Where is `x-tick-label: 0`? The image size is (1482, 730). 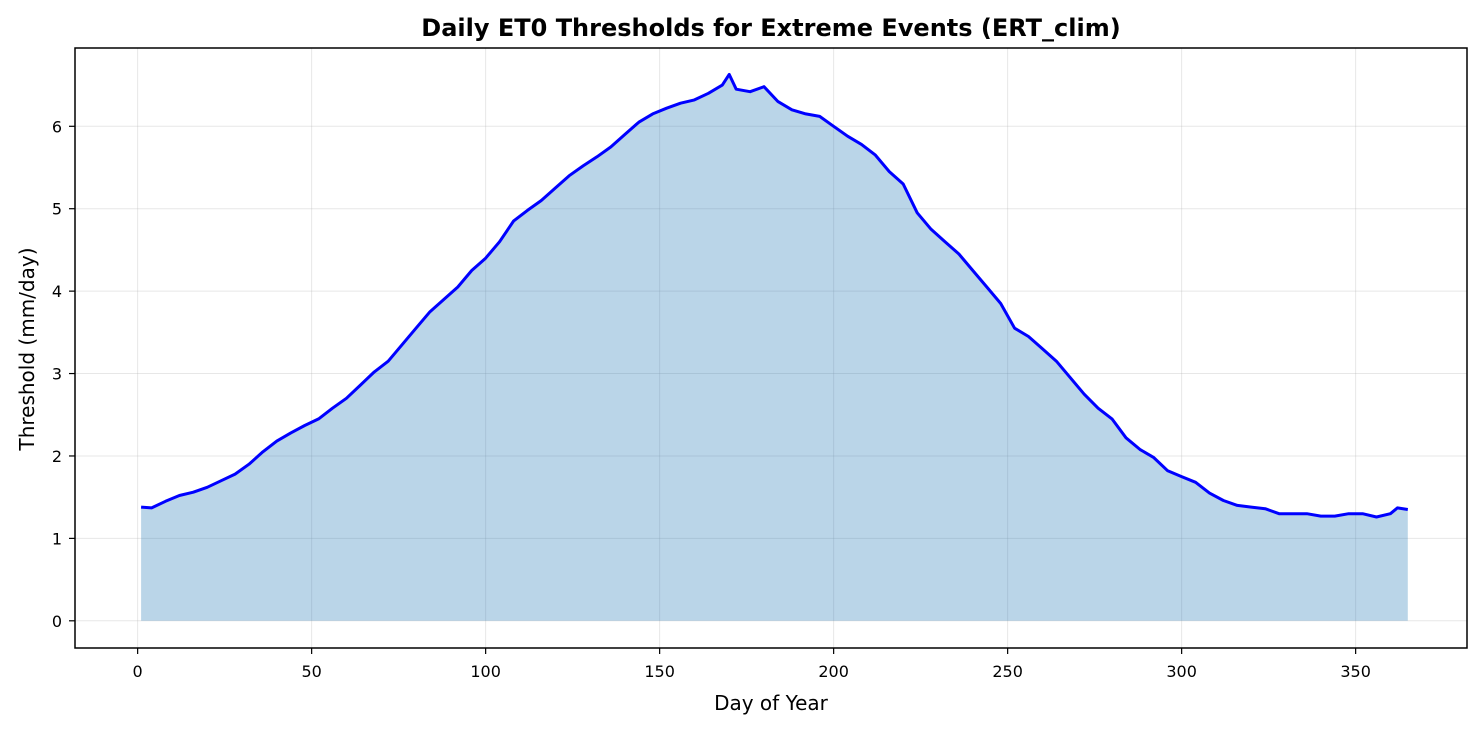
x-tick-label: 0 is located at coordinates (138, 671).